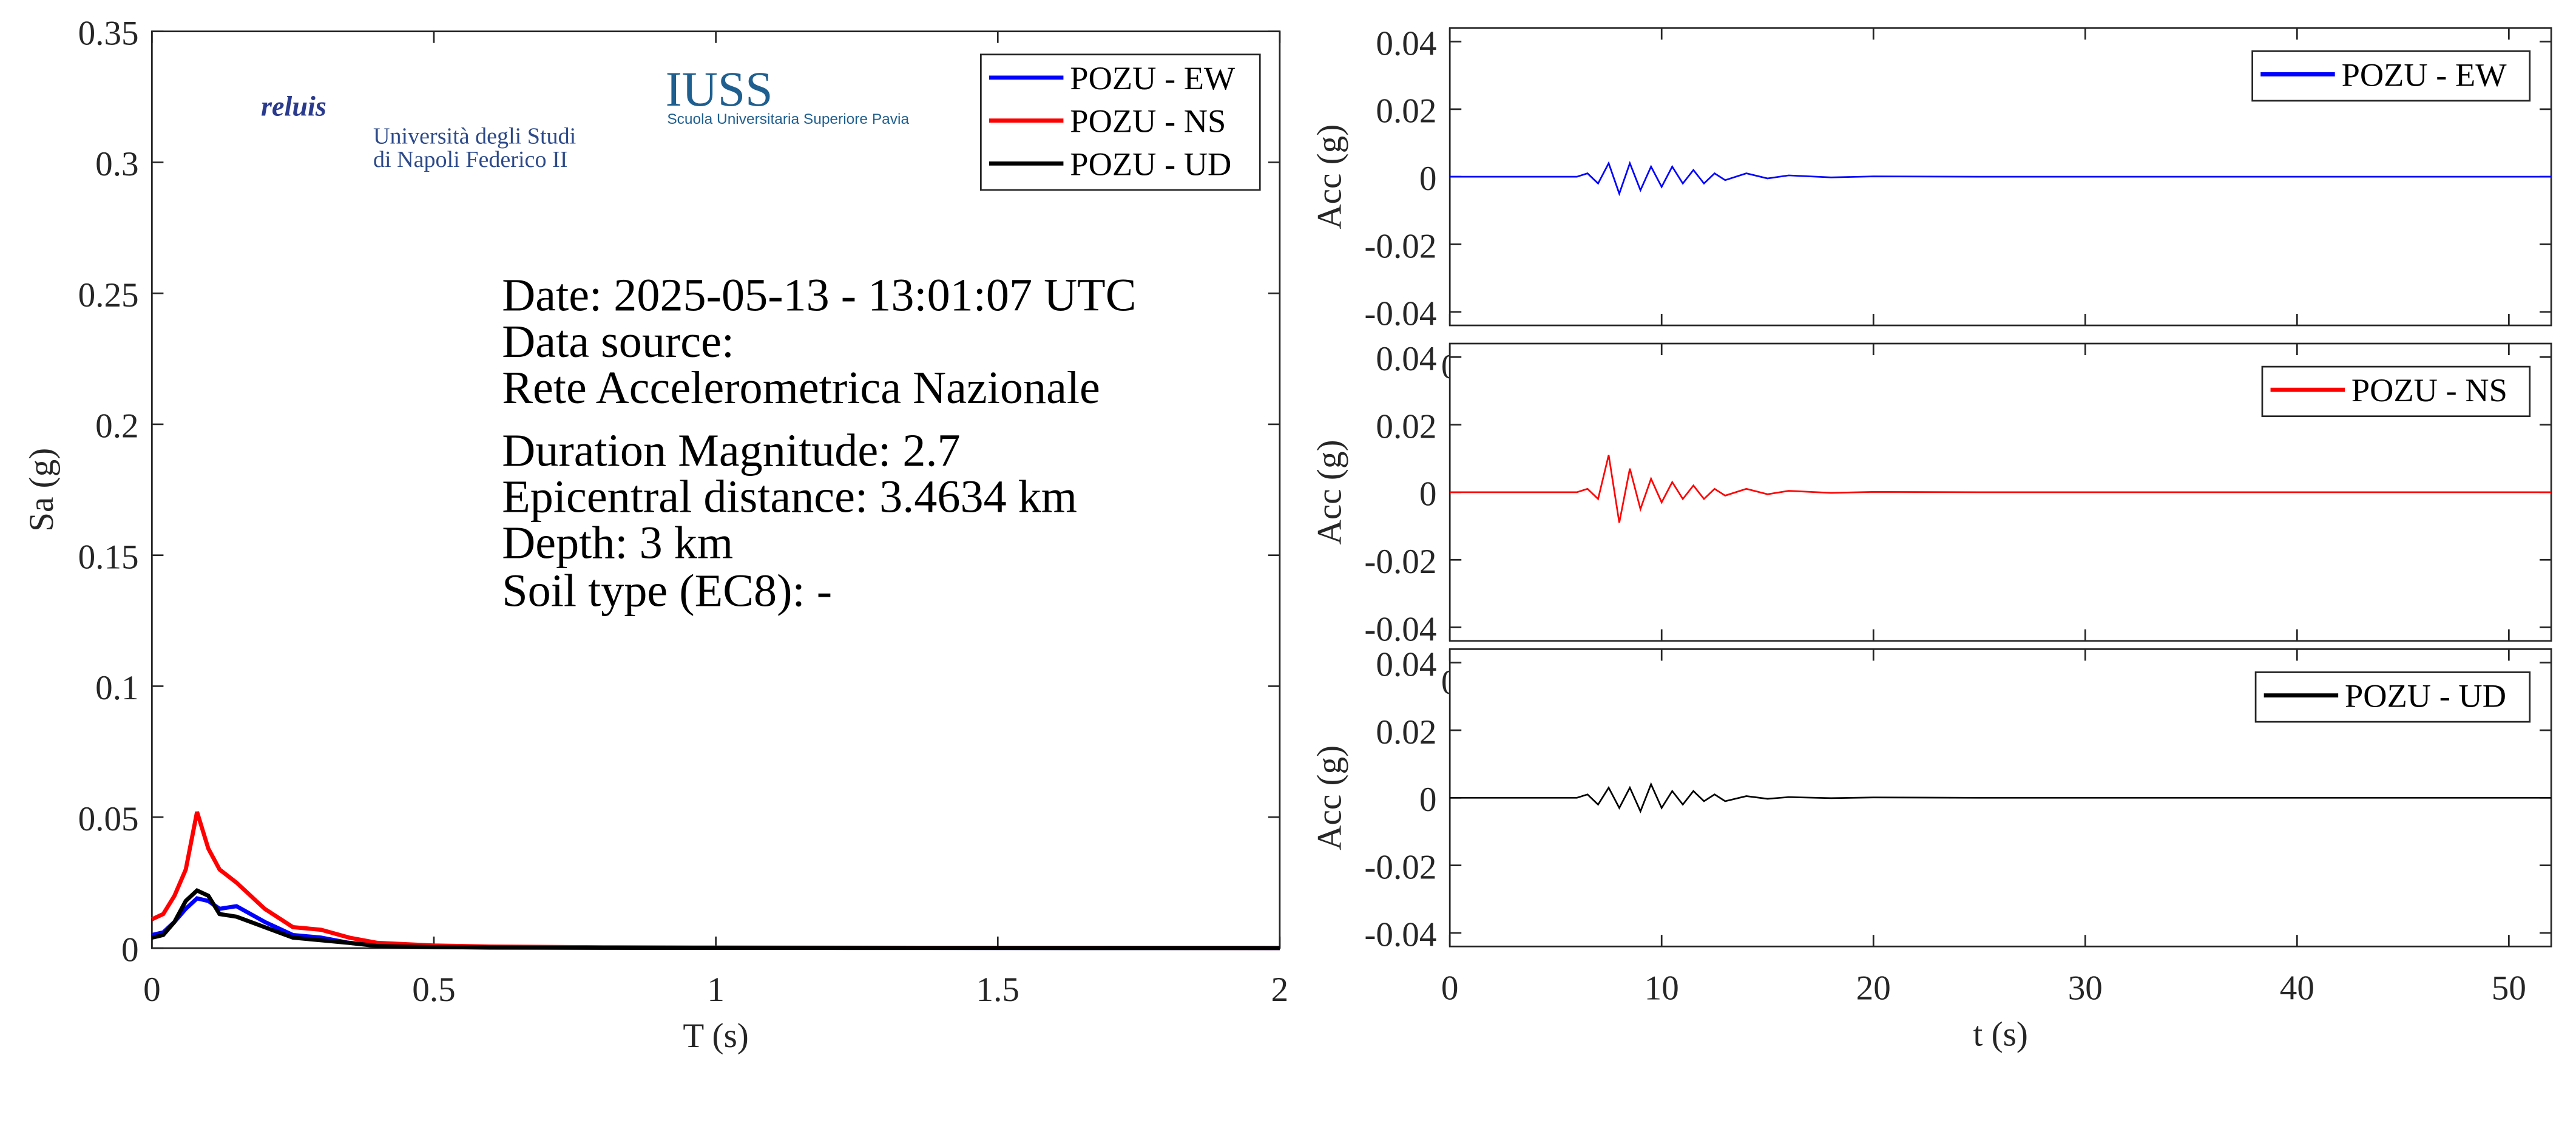 This screenshot has height=1126, width=2576. Describe the element at coordinates (116, 164) in the screenshot. I see `y-tick-label: 0.3` at that location.